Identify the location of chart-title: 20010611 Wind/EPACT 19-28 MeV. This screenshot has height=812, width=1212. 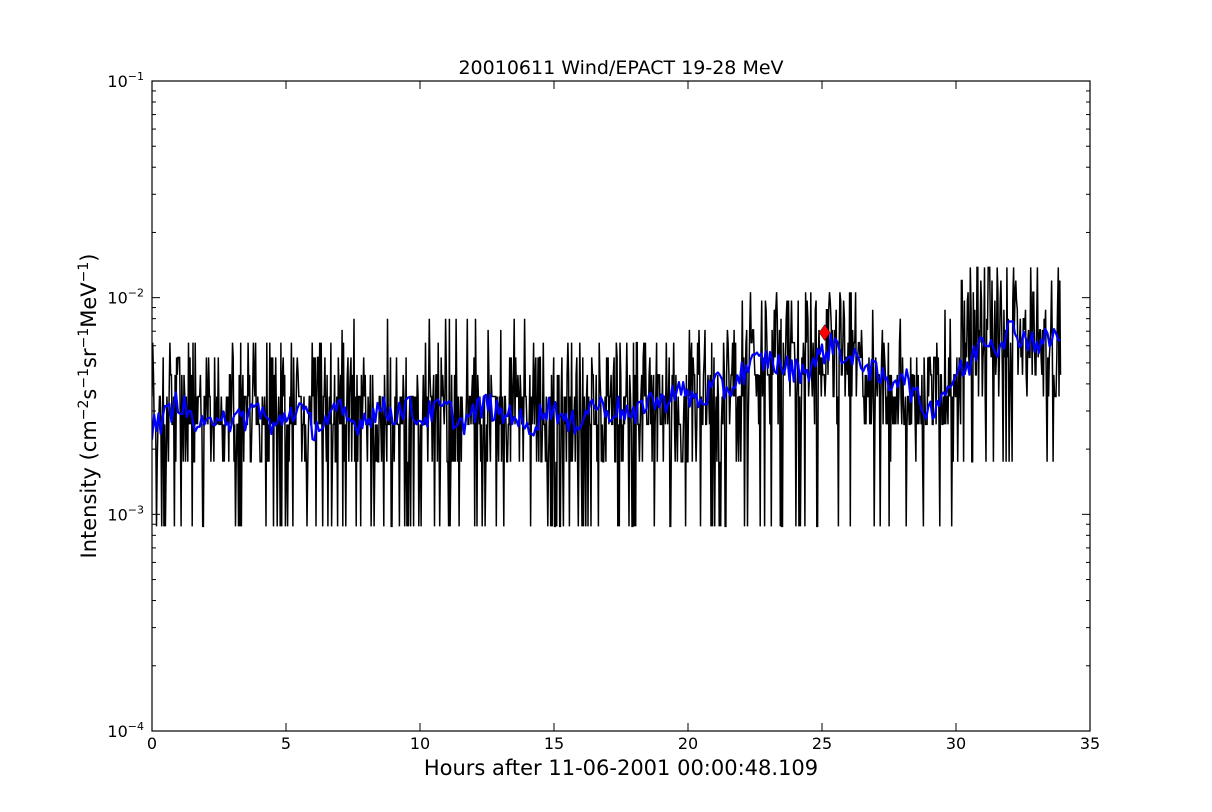
(620, 68).